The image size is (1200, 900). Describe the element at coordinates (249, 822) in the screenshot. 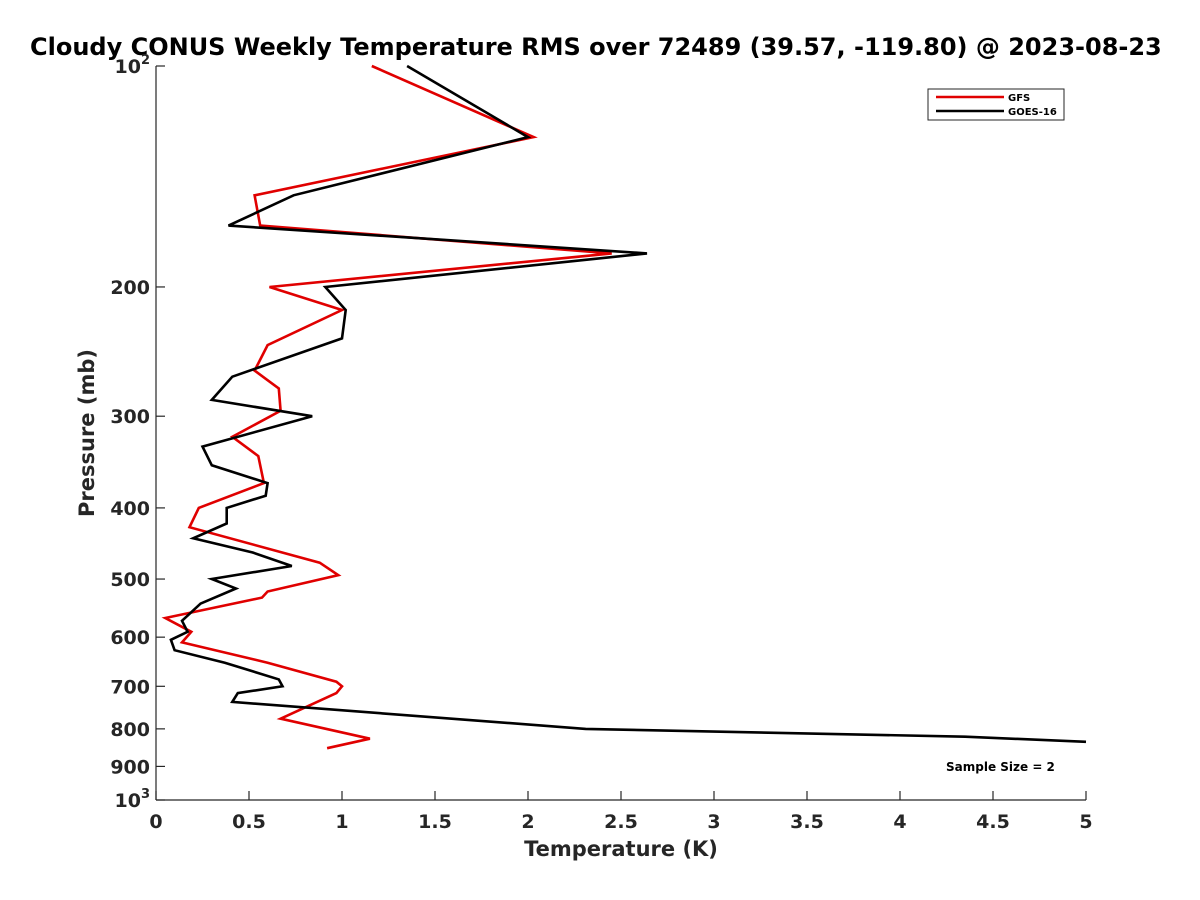

I see `x-tick-label: 0.5` at that location.